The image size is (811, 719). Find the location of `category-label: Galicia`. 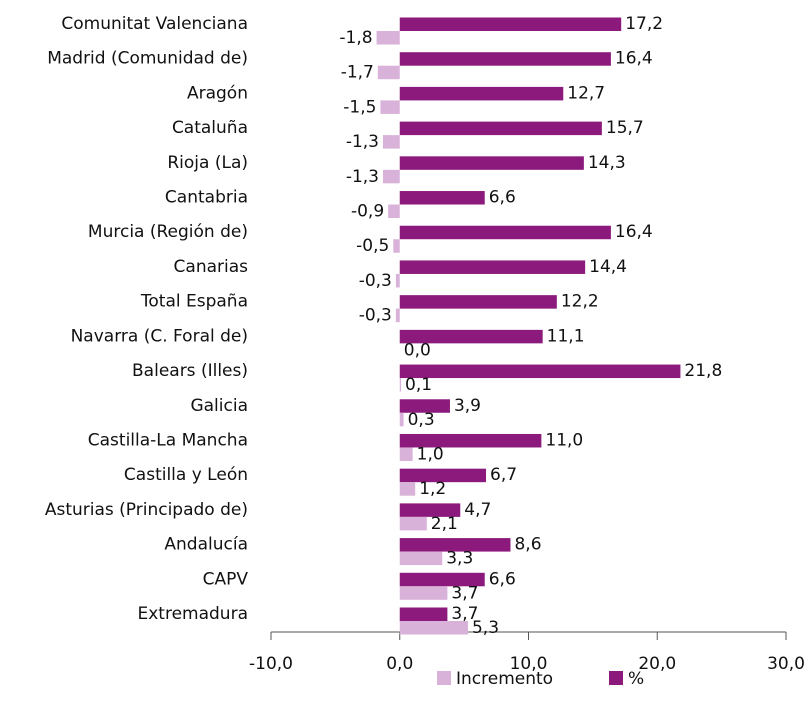

category-label: Galicia is located at coordinates (219, 406).